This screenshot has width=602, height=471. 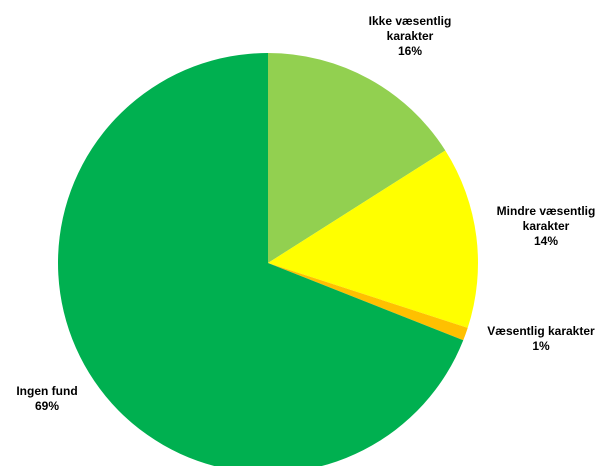 I want to click on data-label-category-line: Mindre væsentlig, so click(x=546, y=211).